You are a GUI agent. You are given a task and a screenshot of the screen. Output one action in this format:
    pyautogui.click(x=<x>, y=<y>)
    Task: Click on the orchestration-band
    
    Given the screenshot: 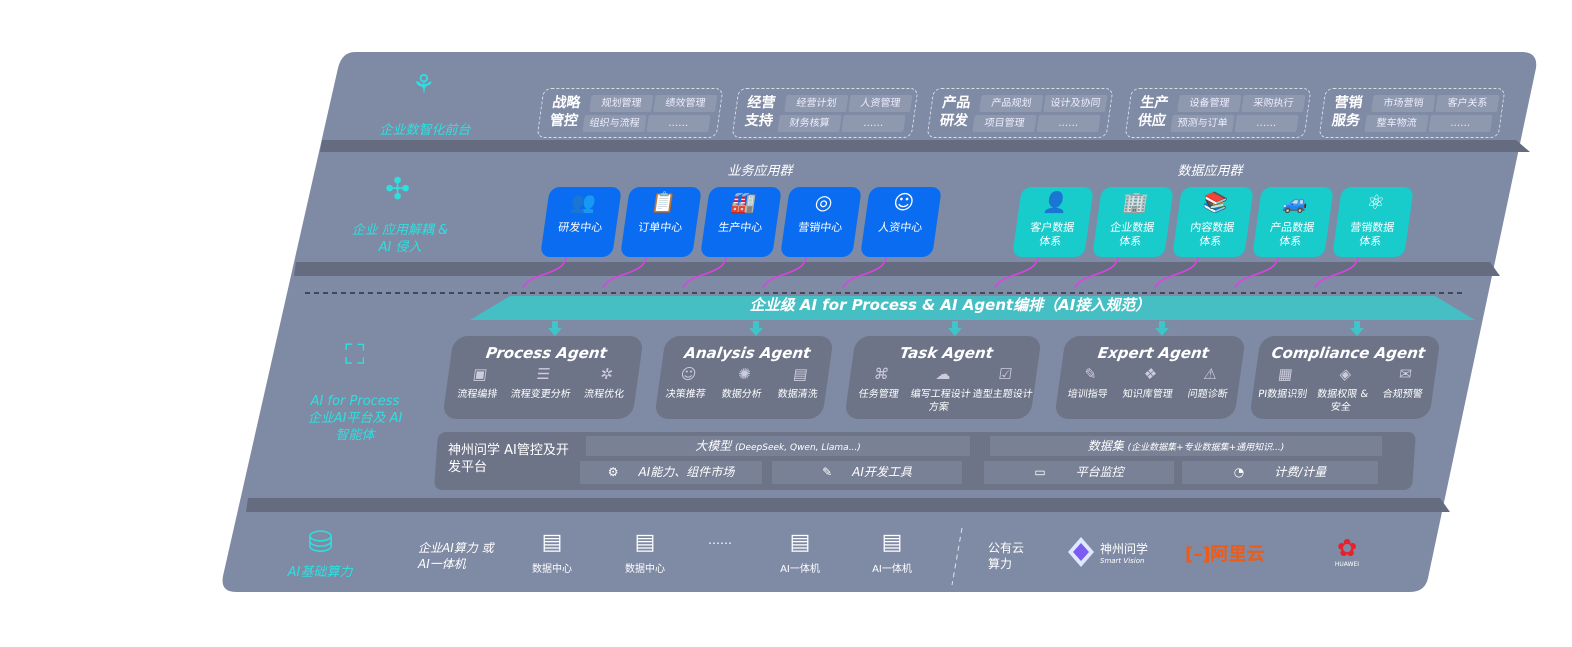 What is the action you would take?
    pyautogui.click(x=972, y=308)
    